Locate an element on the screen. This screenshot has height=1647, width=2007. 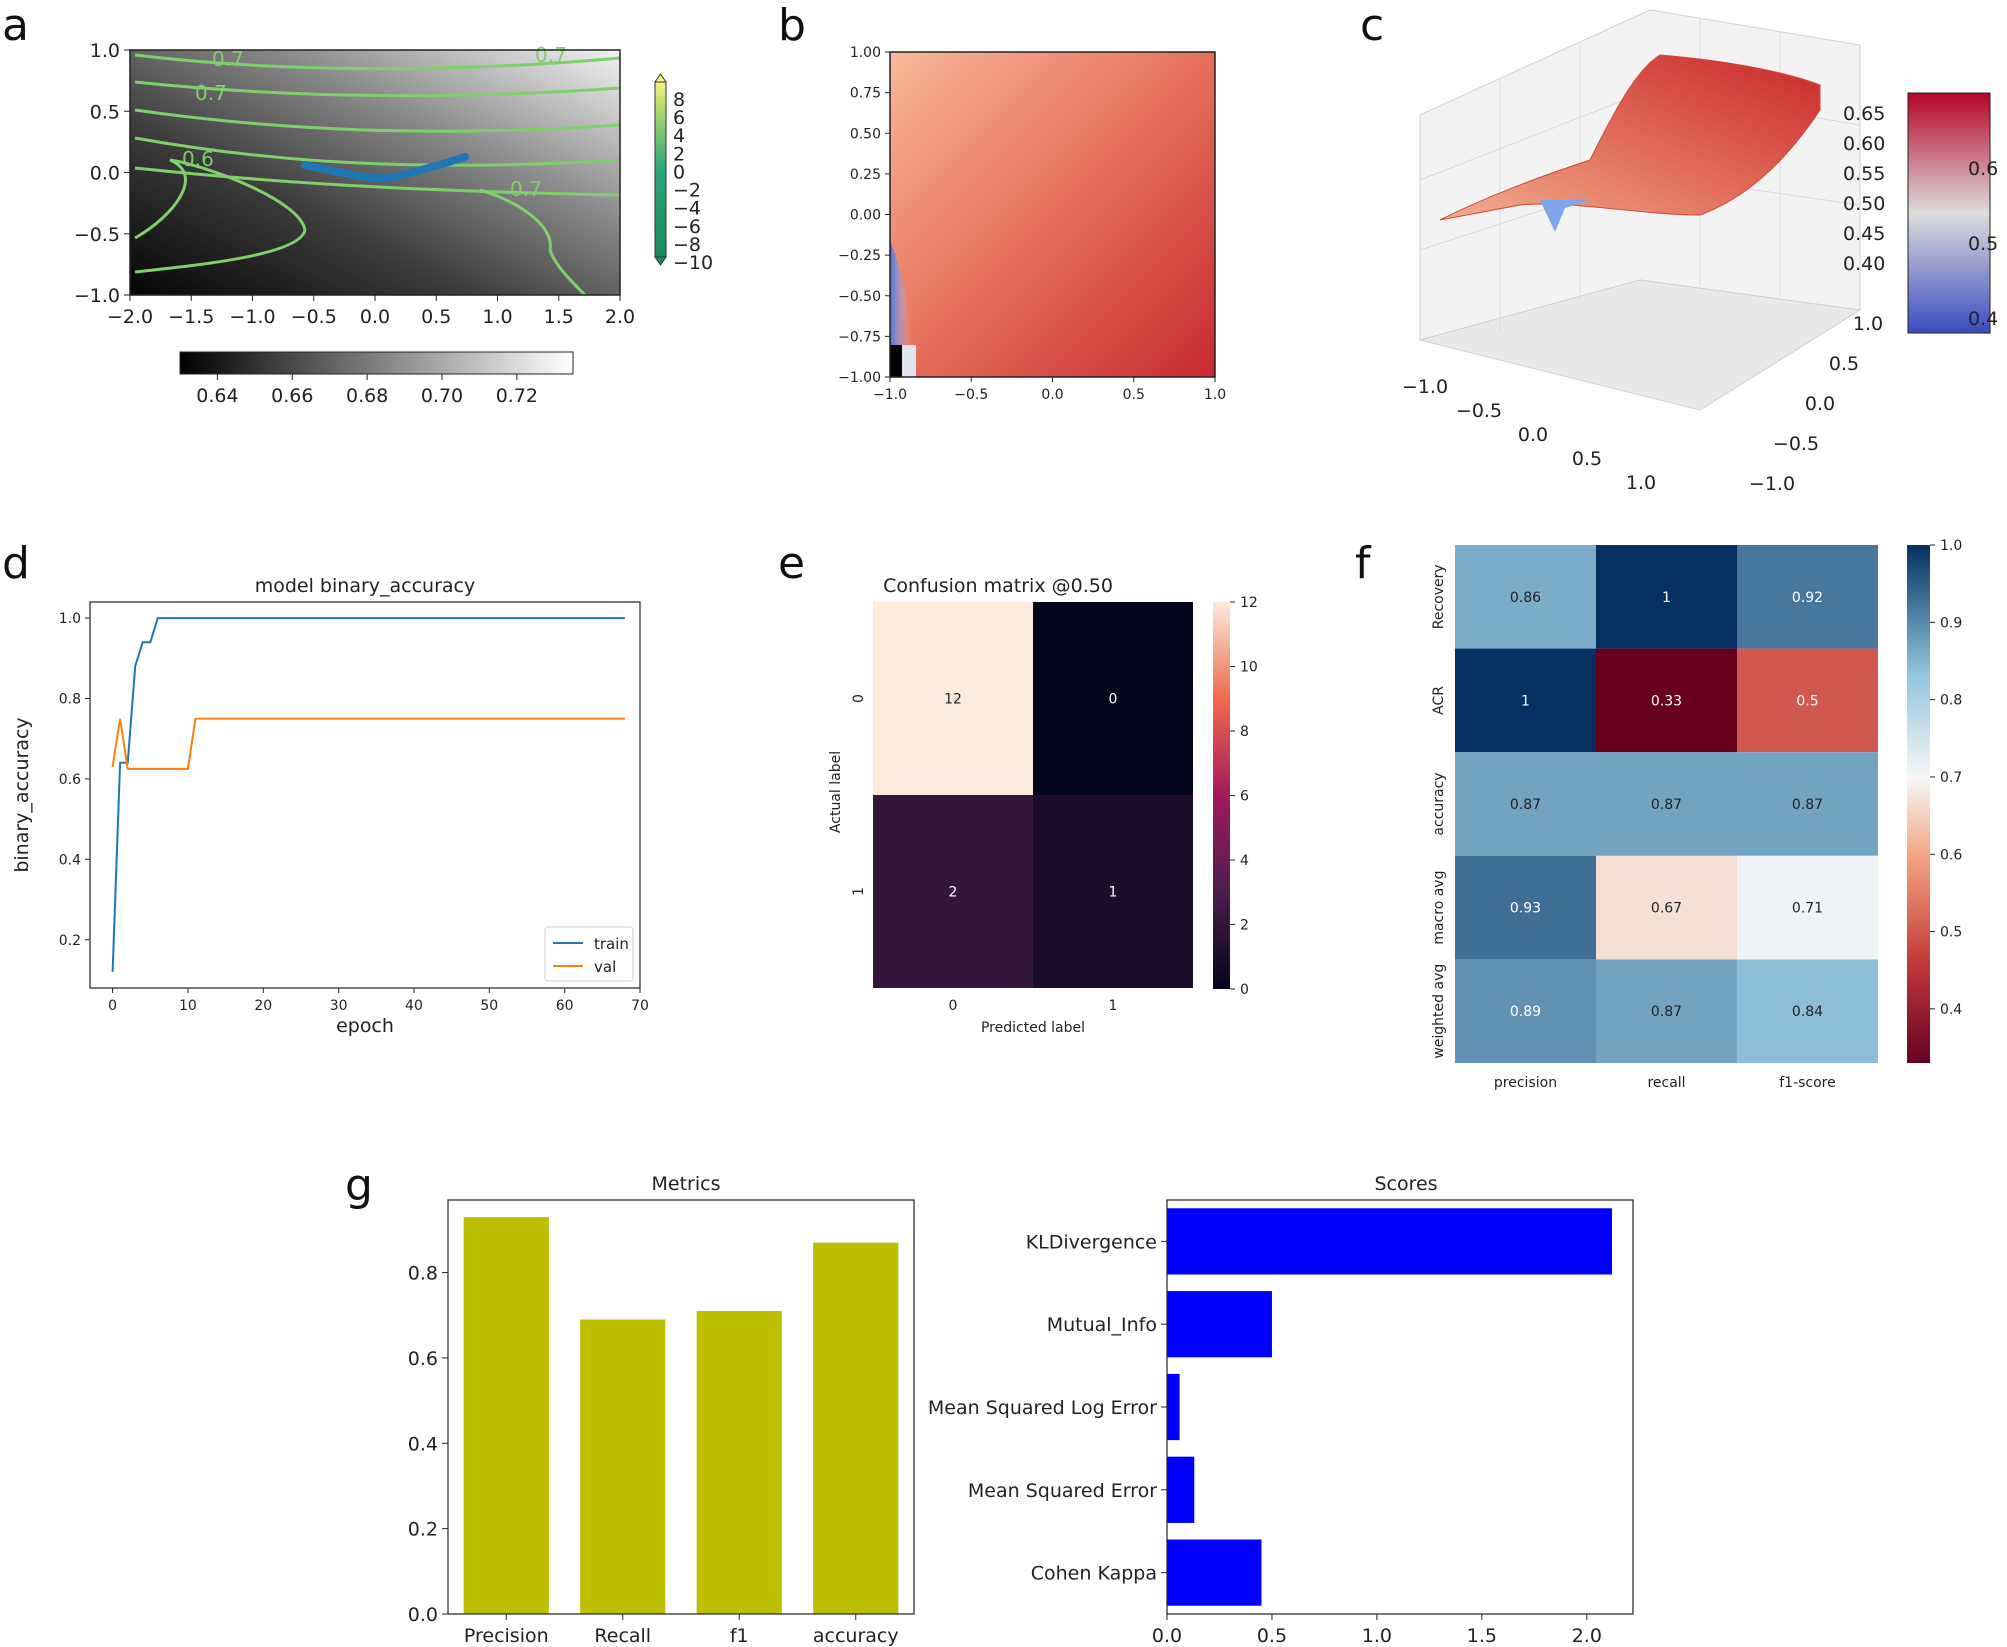
f-colorbar-ticks: 1.0 0.9 0.8 0.7 0.6 0.5 0.4 is located at coordinates (1946, 778).